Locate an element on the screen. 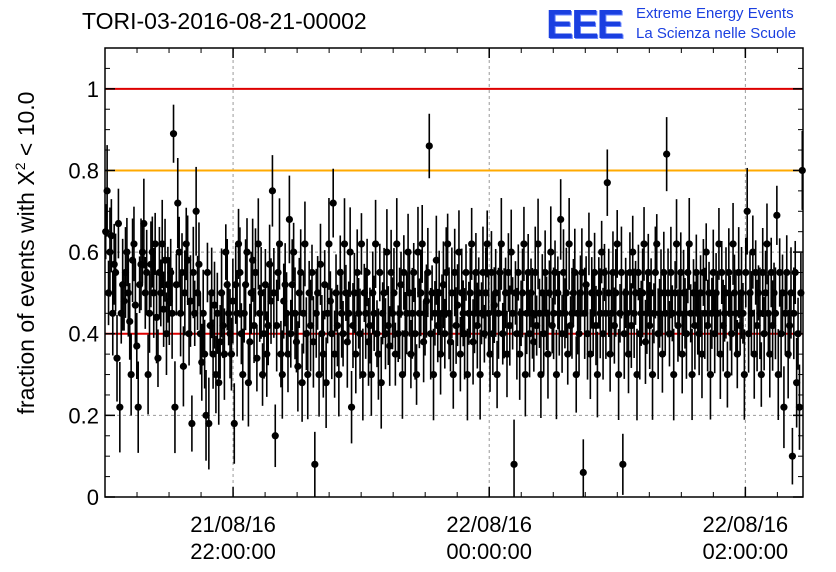 This screenshot has height=572, width=836. eee-logo-mark: EEE is located at coordinates (585, 24).